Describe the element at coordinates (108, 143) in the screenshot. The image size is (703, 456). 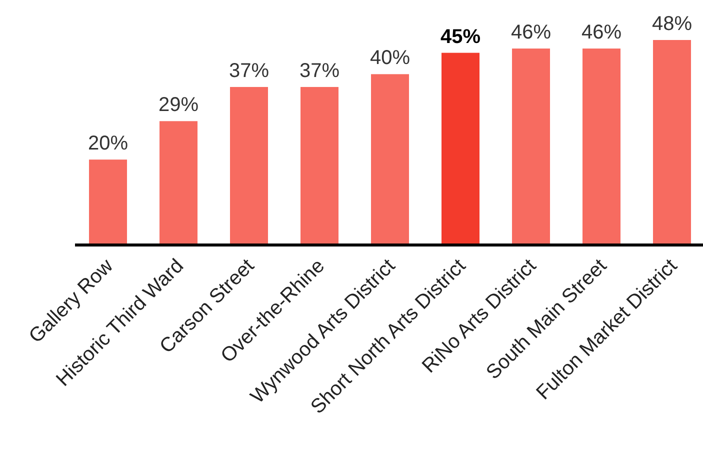
I see `data-label: 20%` at that location.